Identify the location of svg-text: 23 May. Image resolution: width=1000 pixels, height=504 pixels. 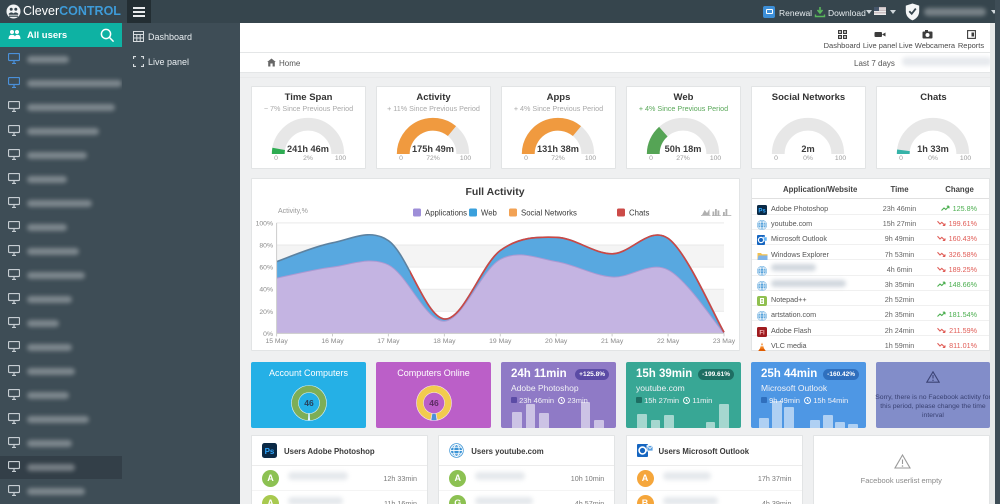
(724, 341).